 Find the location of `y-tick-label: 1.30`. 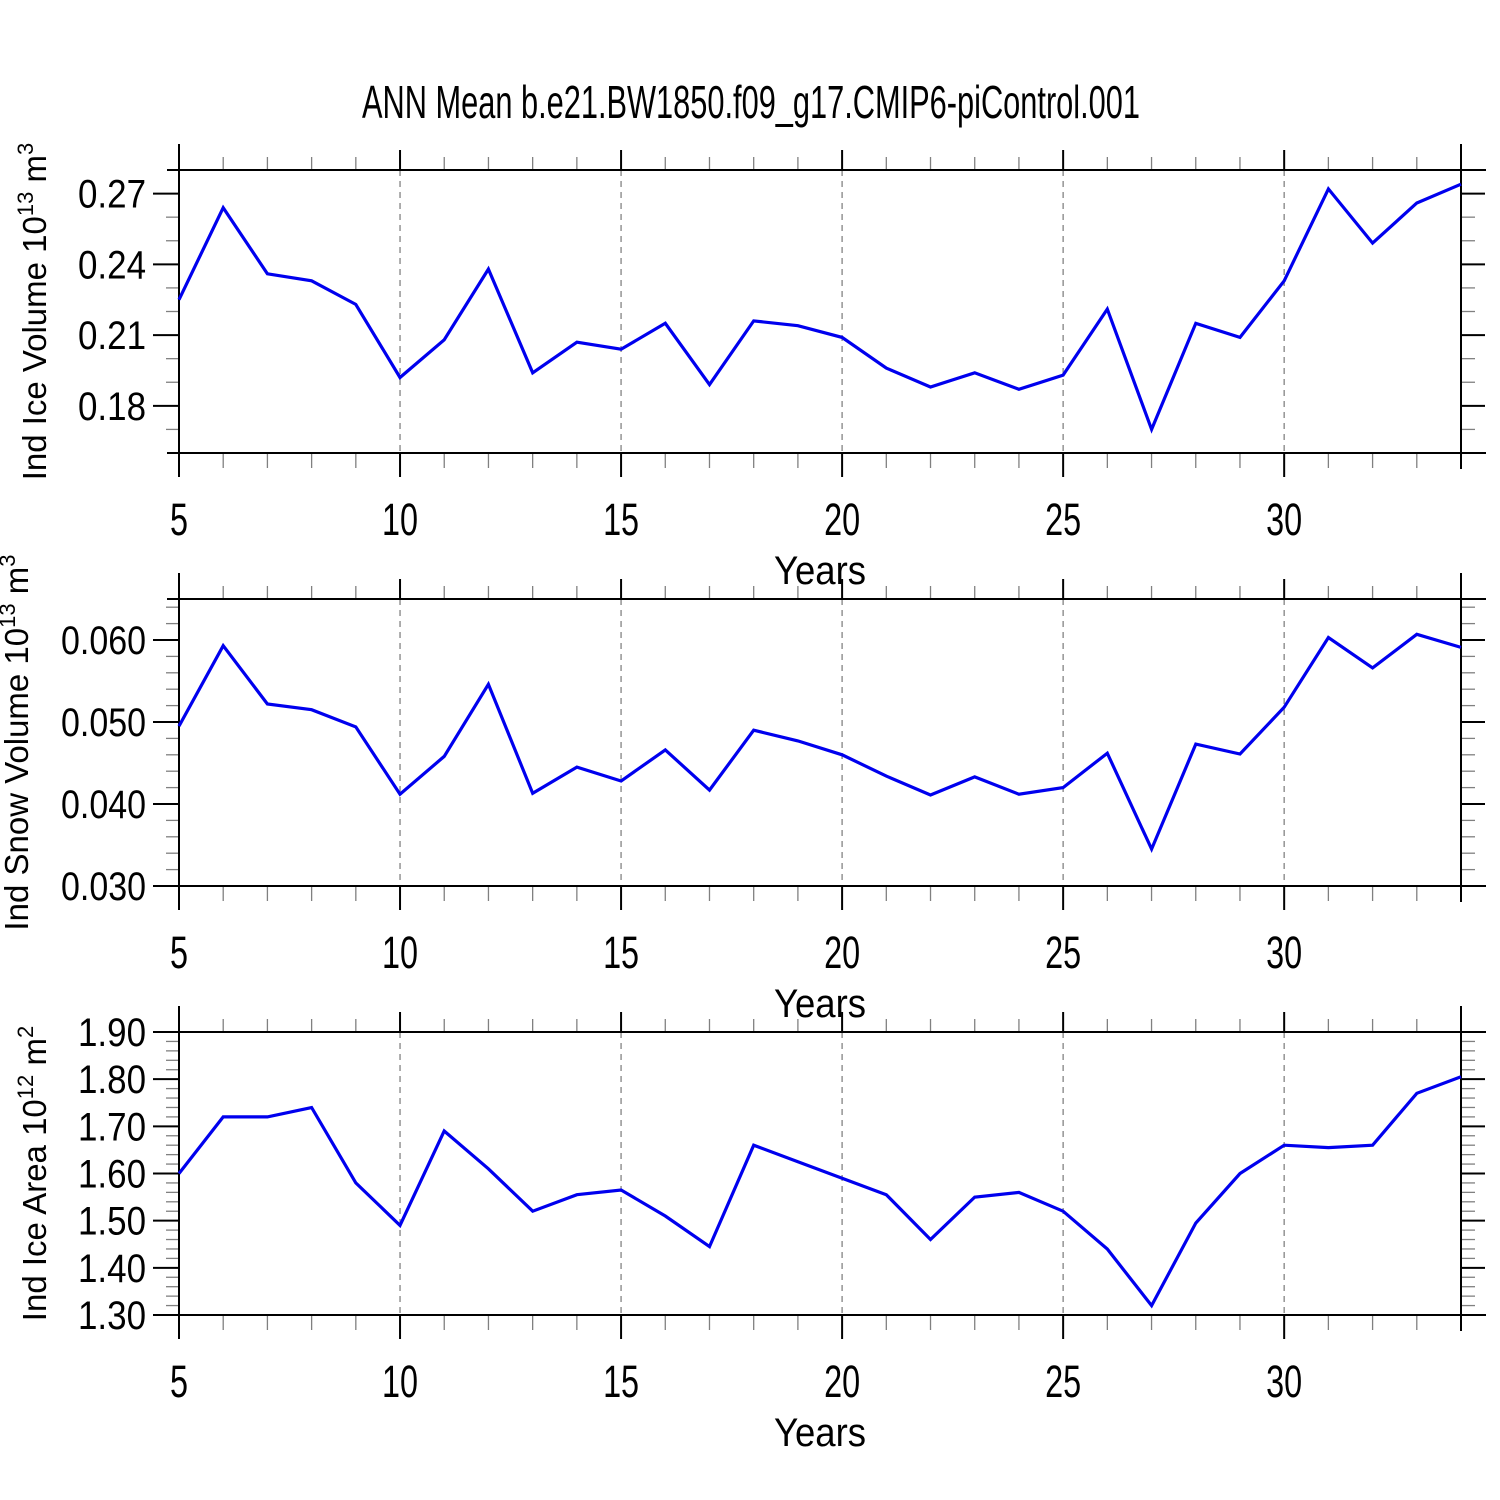

y-tick-label: 1.30 is located at coordinates (112, 1316).